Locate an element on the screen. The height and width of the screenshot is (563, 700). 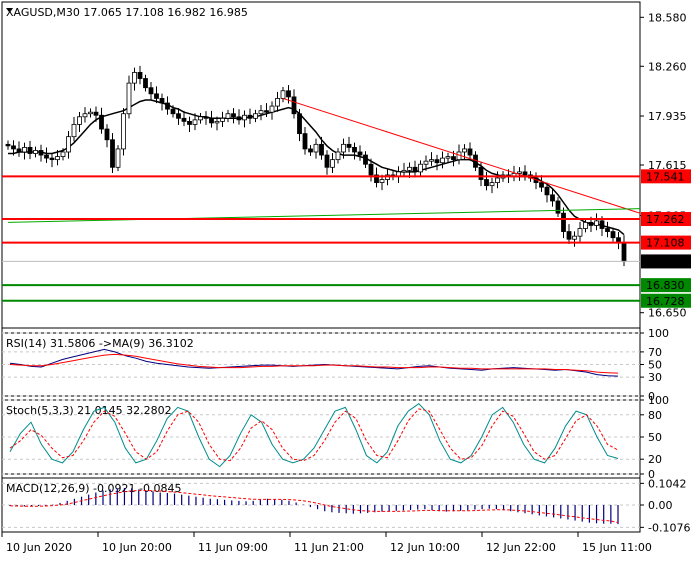
collapse-triangle-icon is located at coordinates (9, 10).